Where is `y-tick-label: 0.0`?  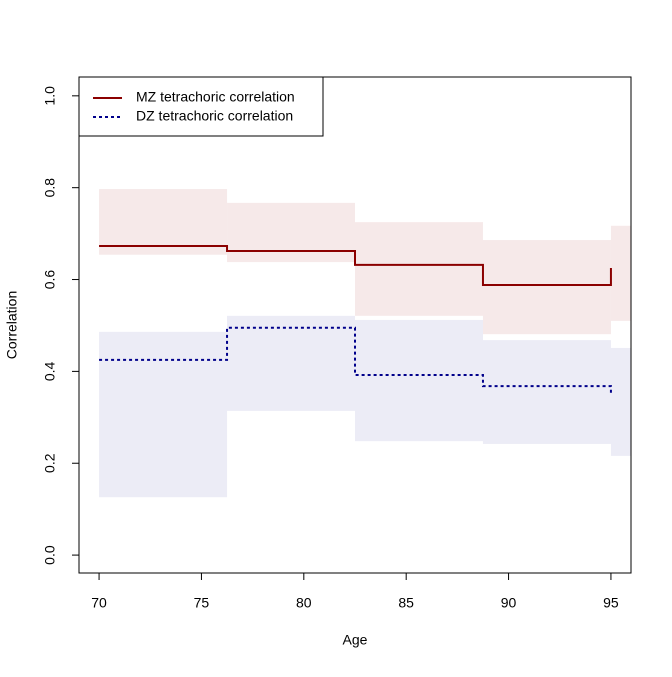 y-tick-label: 0.0 is located at coordinates (50, 555).